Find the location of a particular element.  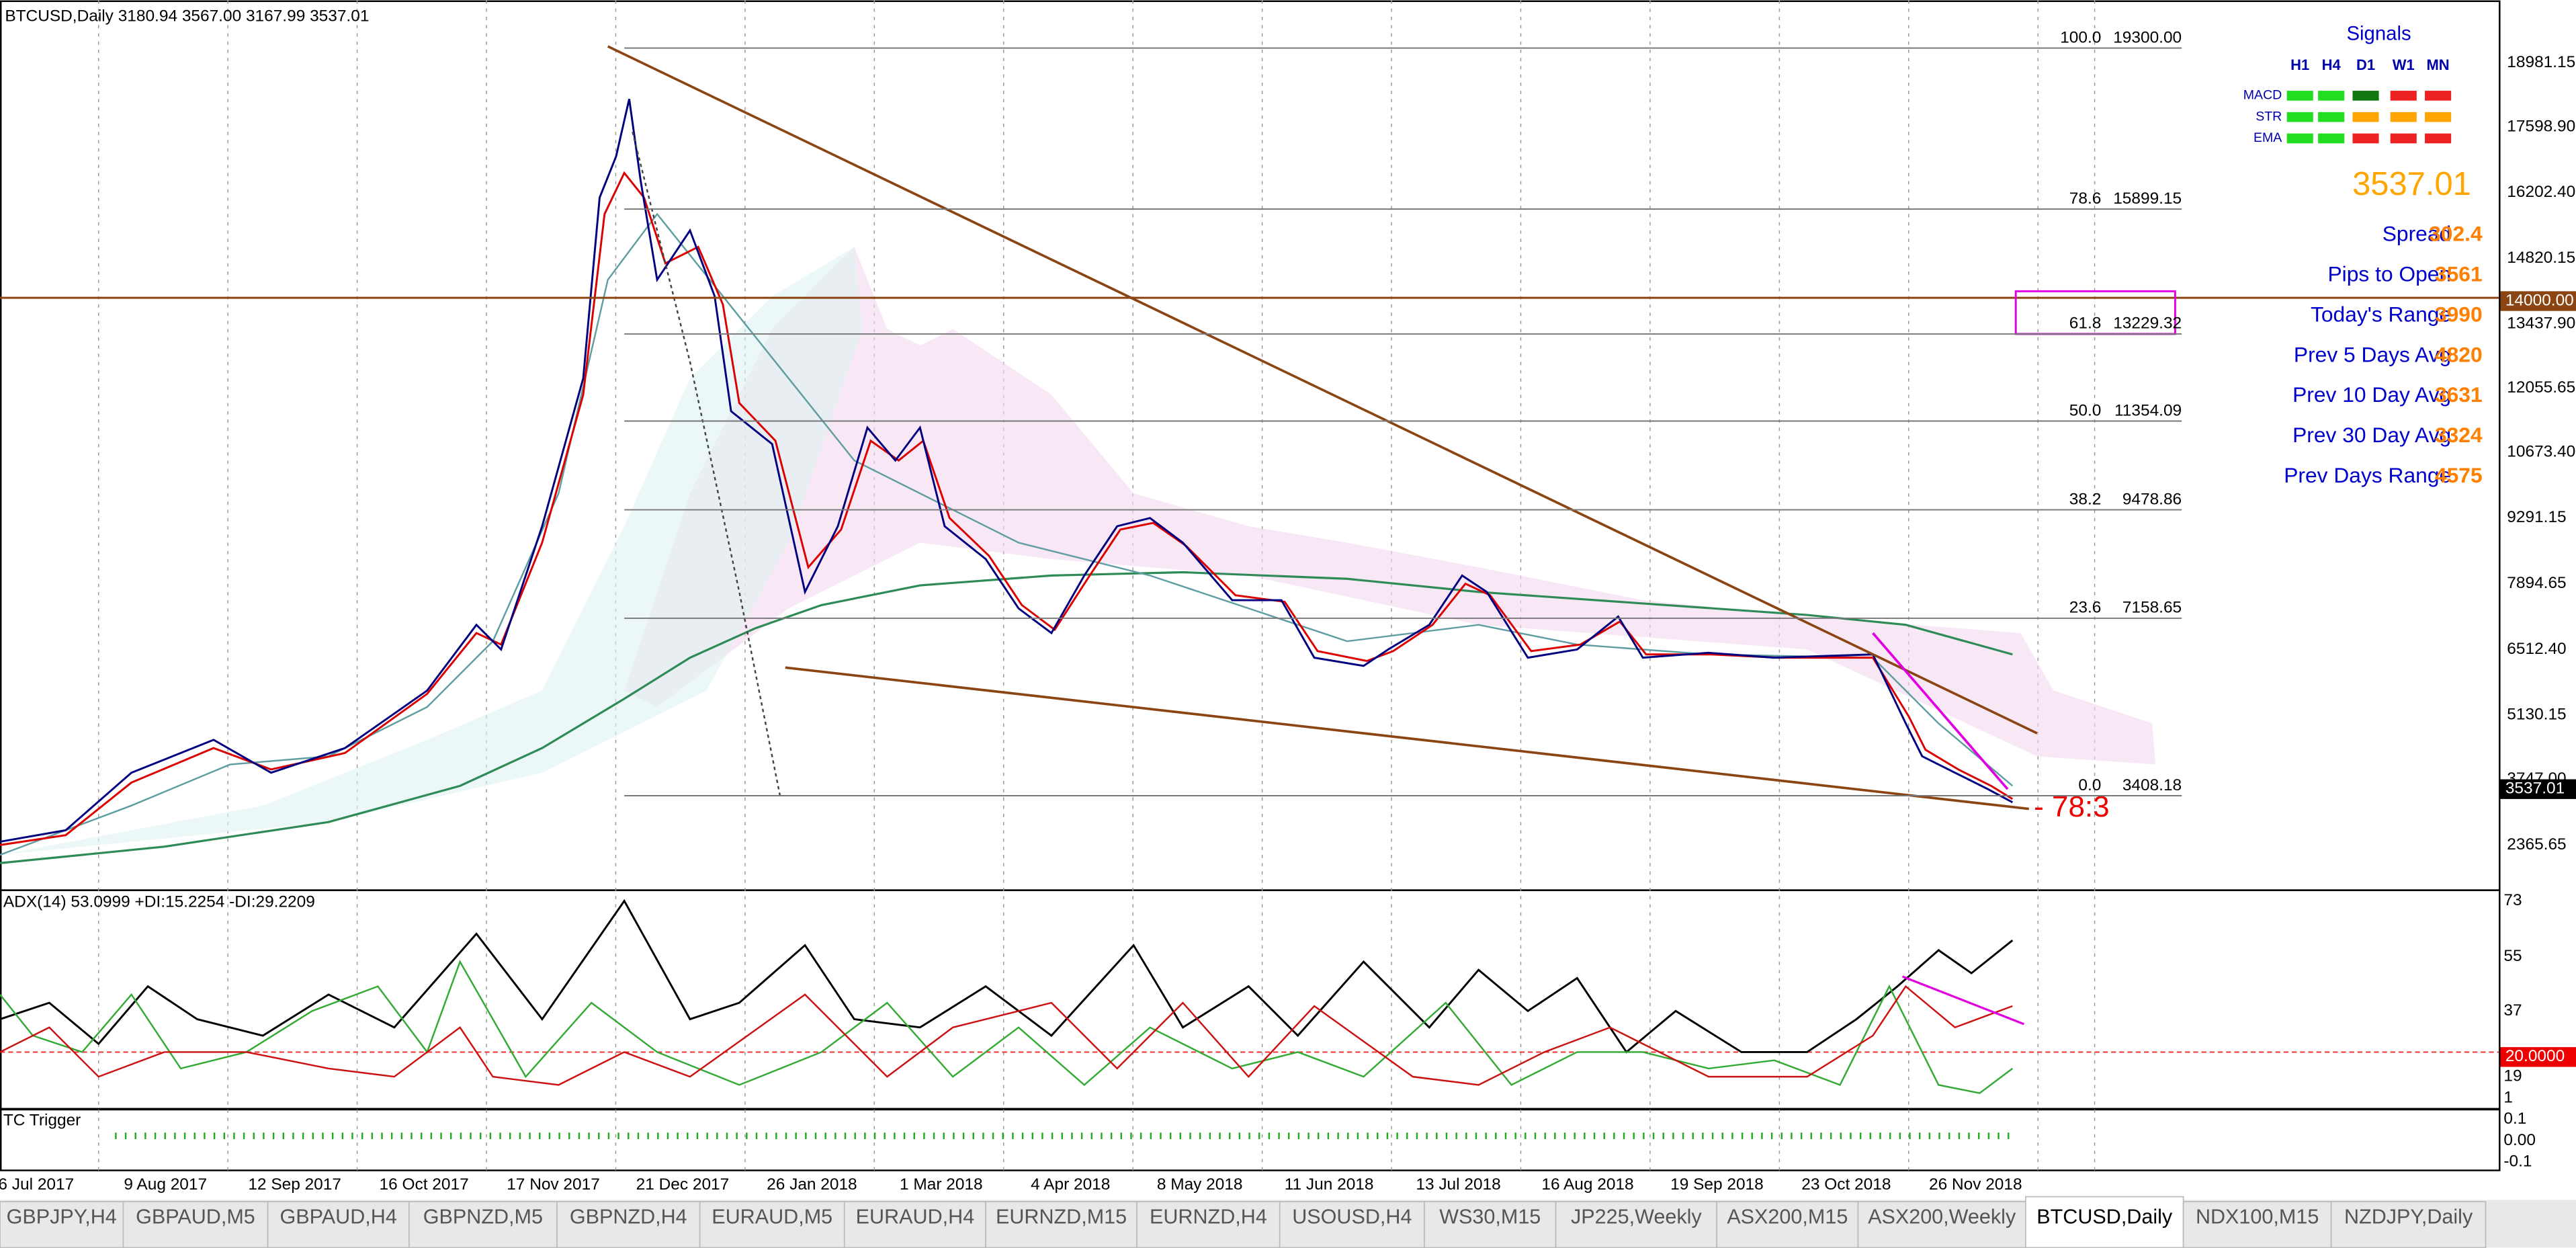

tab-label: GBPNZD,H4 is located at coordinates (628, 1217).